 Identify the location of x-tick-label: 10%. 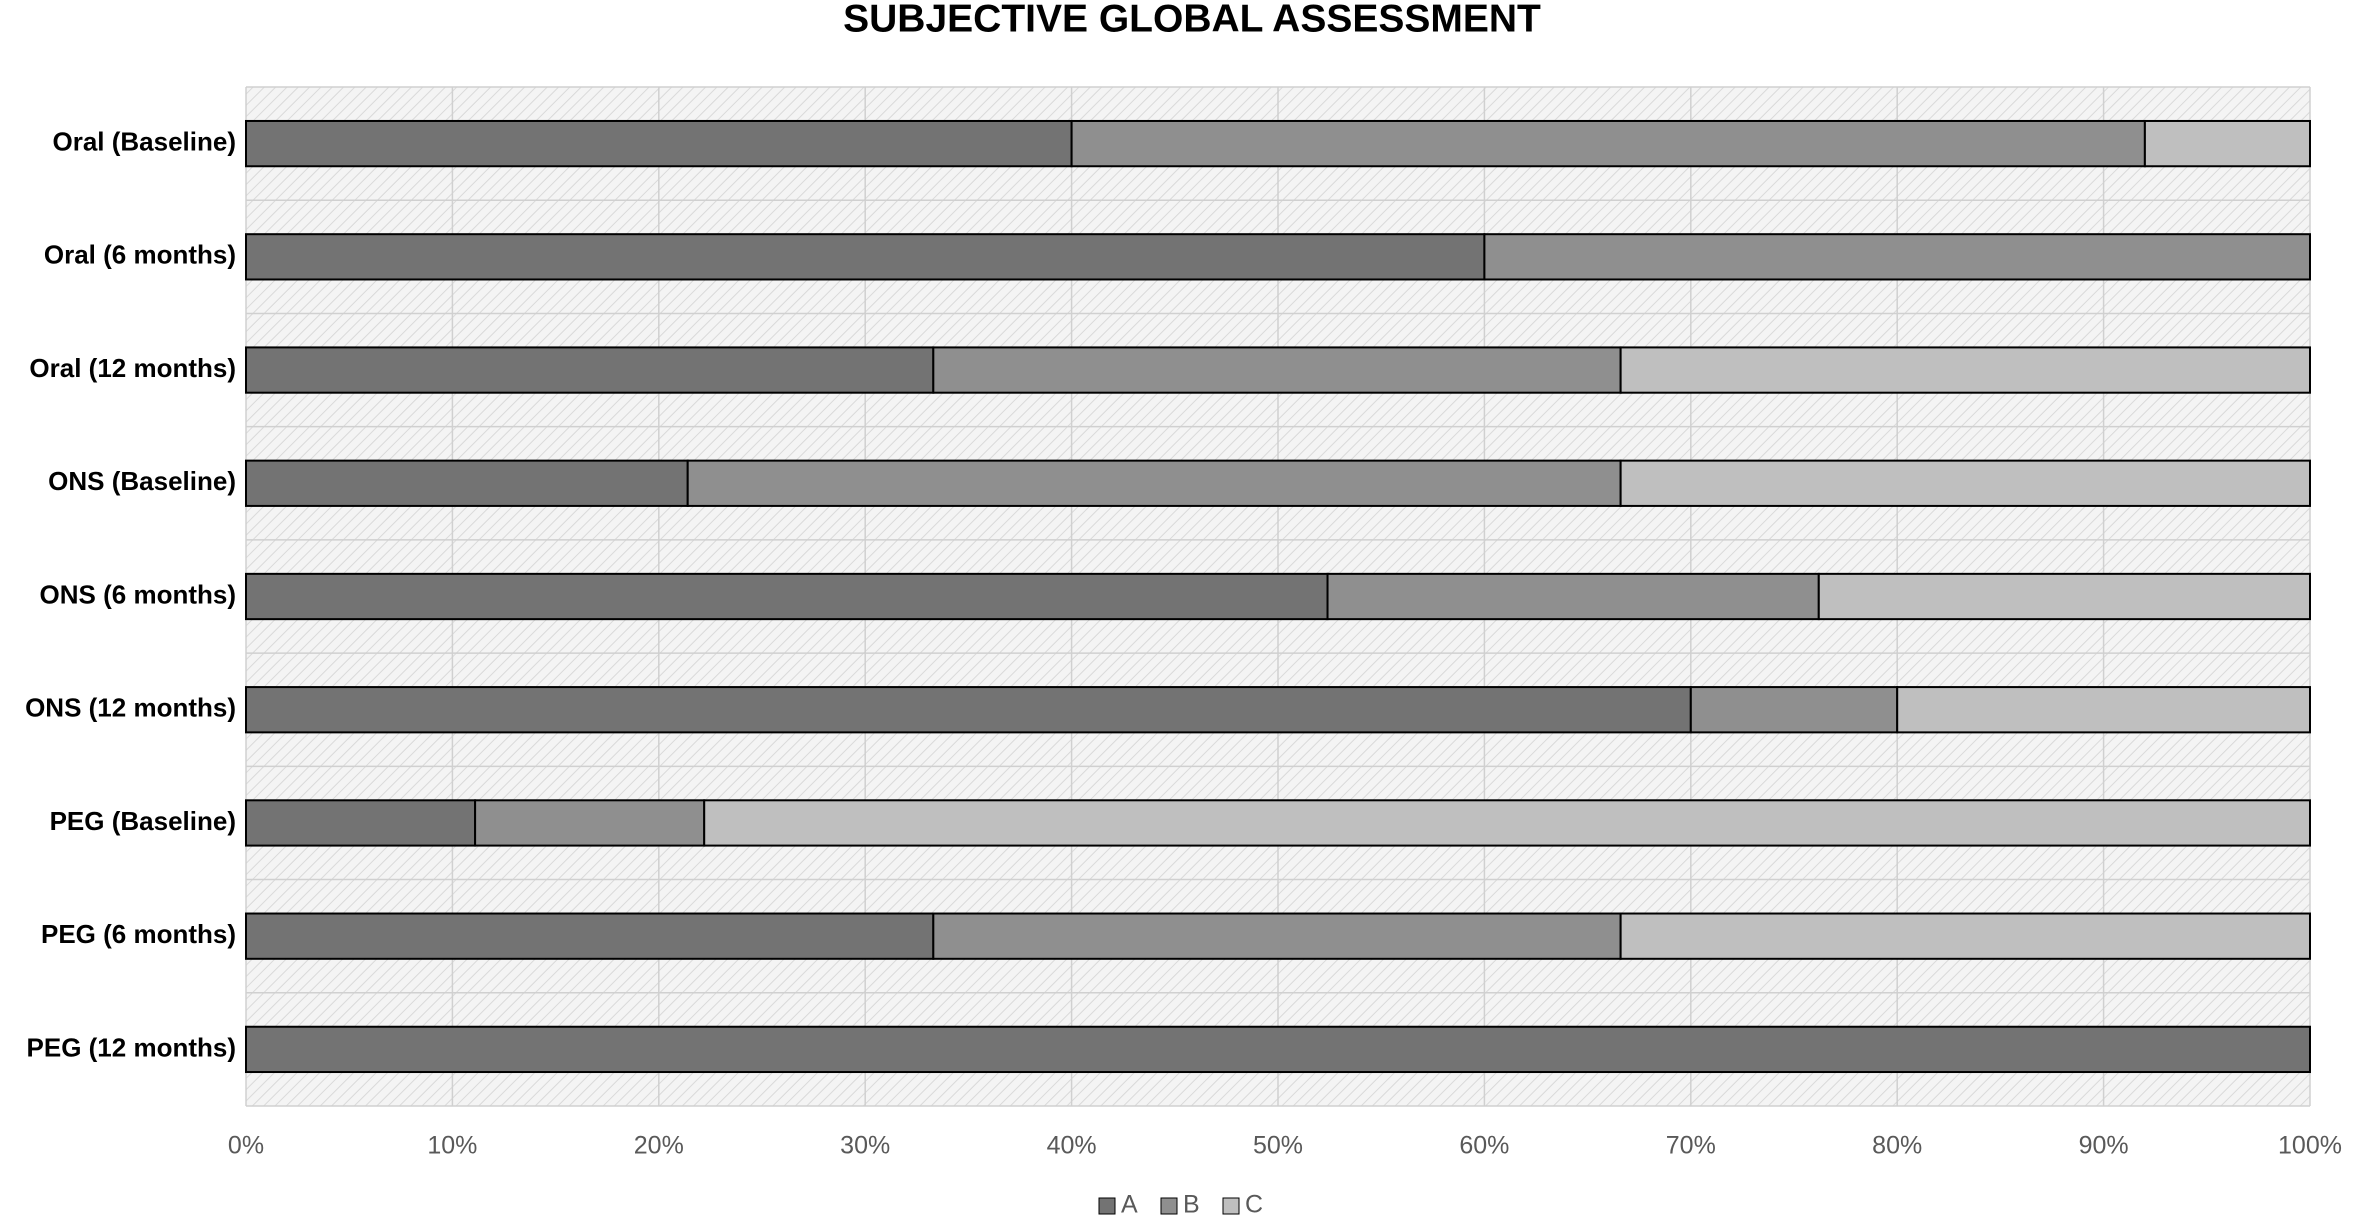
(452, 1146).